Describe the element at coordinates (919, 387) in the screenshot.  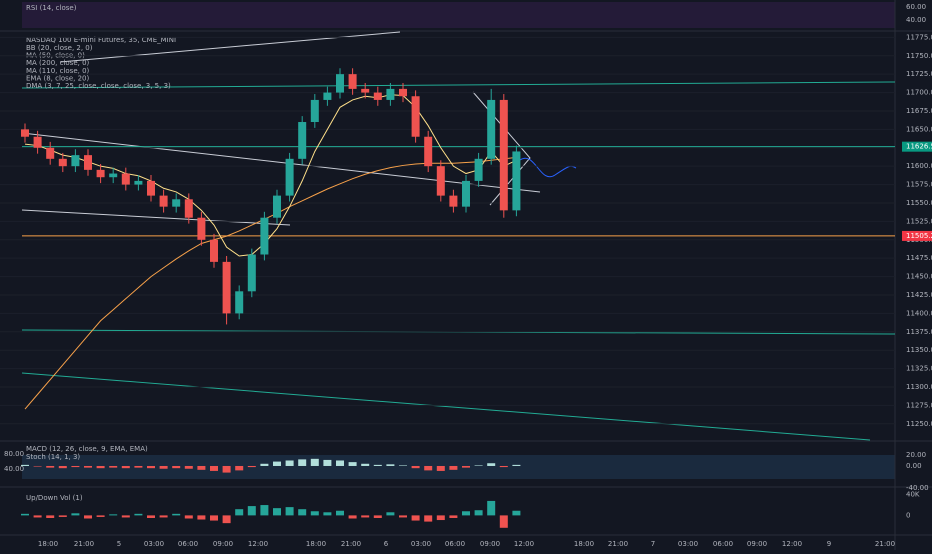
I see `y-tick-label: 11300.00` at that location.